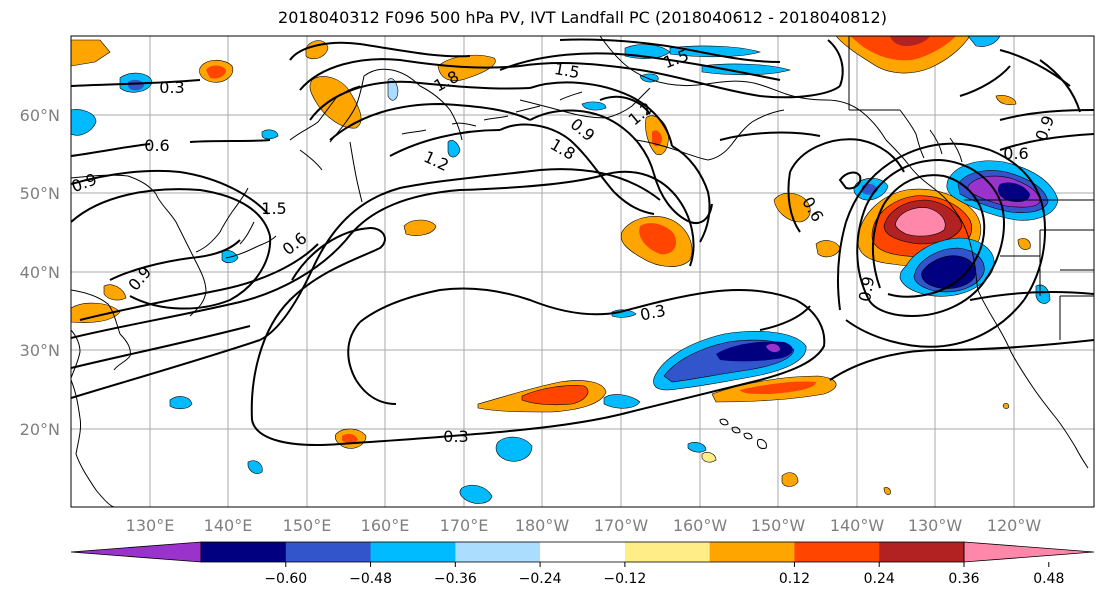 The width and height of the screenshot is (1105, 601). Describe the element at coordinates (307, 525) in the screenshot. I see `lon-label: 150°E` at that location.